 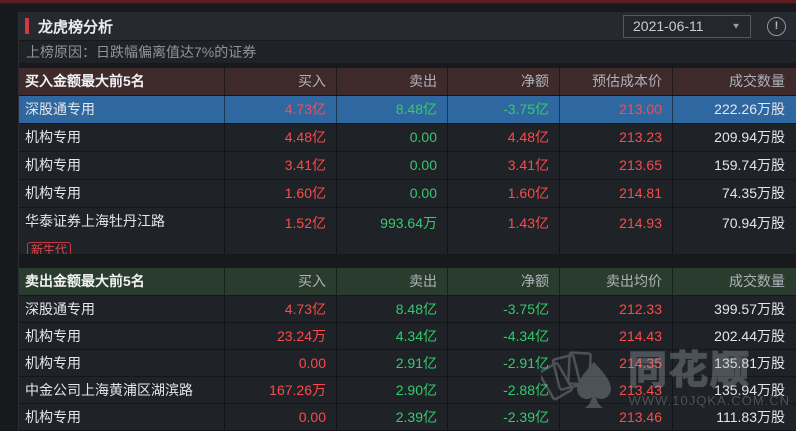 I want to click on list-reason-text: 上榜原因：日跌幅偏离值达7%的证券, so click(x=407, y=51).